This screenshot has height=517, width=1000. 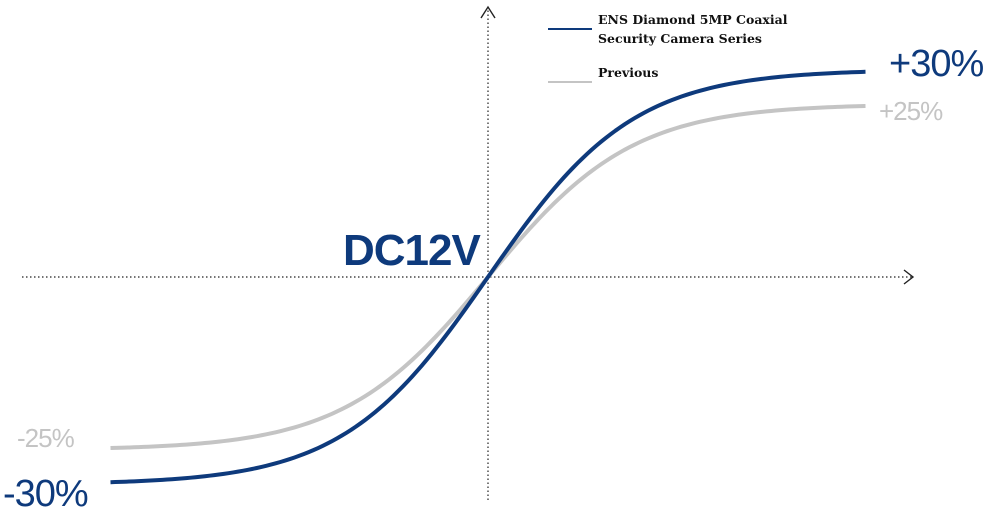 What do you see at coordinates (693, 19) in the screenshot?
I see `legend-label-0-0: ENS Diamond 5MP Coaxial` at bounding box center [693, 19].